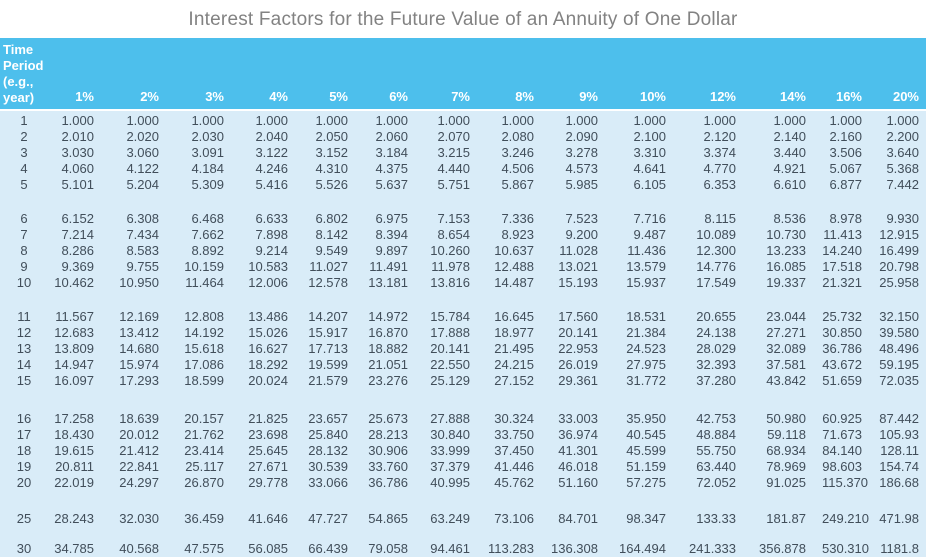 The height and width of the screenshot is (558, 926). What do you see at coordinates (331, 218) in the screenshot?
I see `value-cell: 6.802` at bounding box center [331, 218].